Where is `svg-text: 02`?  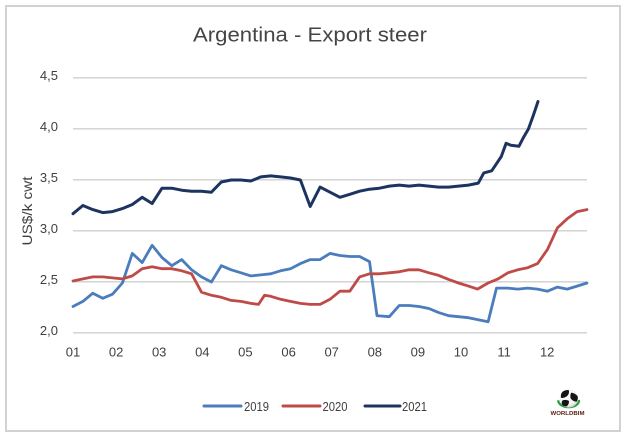
svg-text: 02 is located at coordinates (116, 352).